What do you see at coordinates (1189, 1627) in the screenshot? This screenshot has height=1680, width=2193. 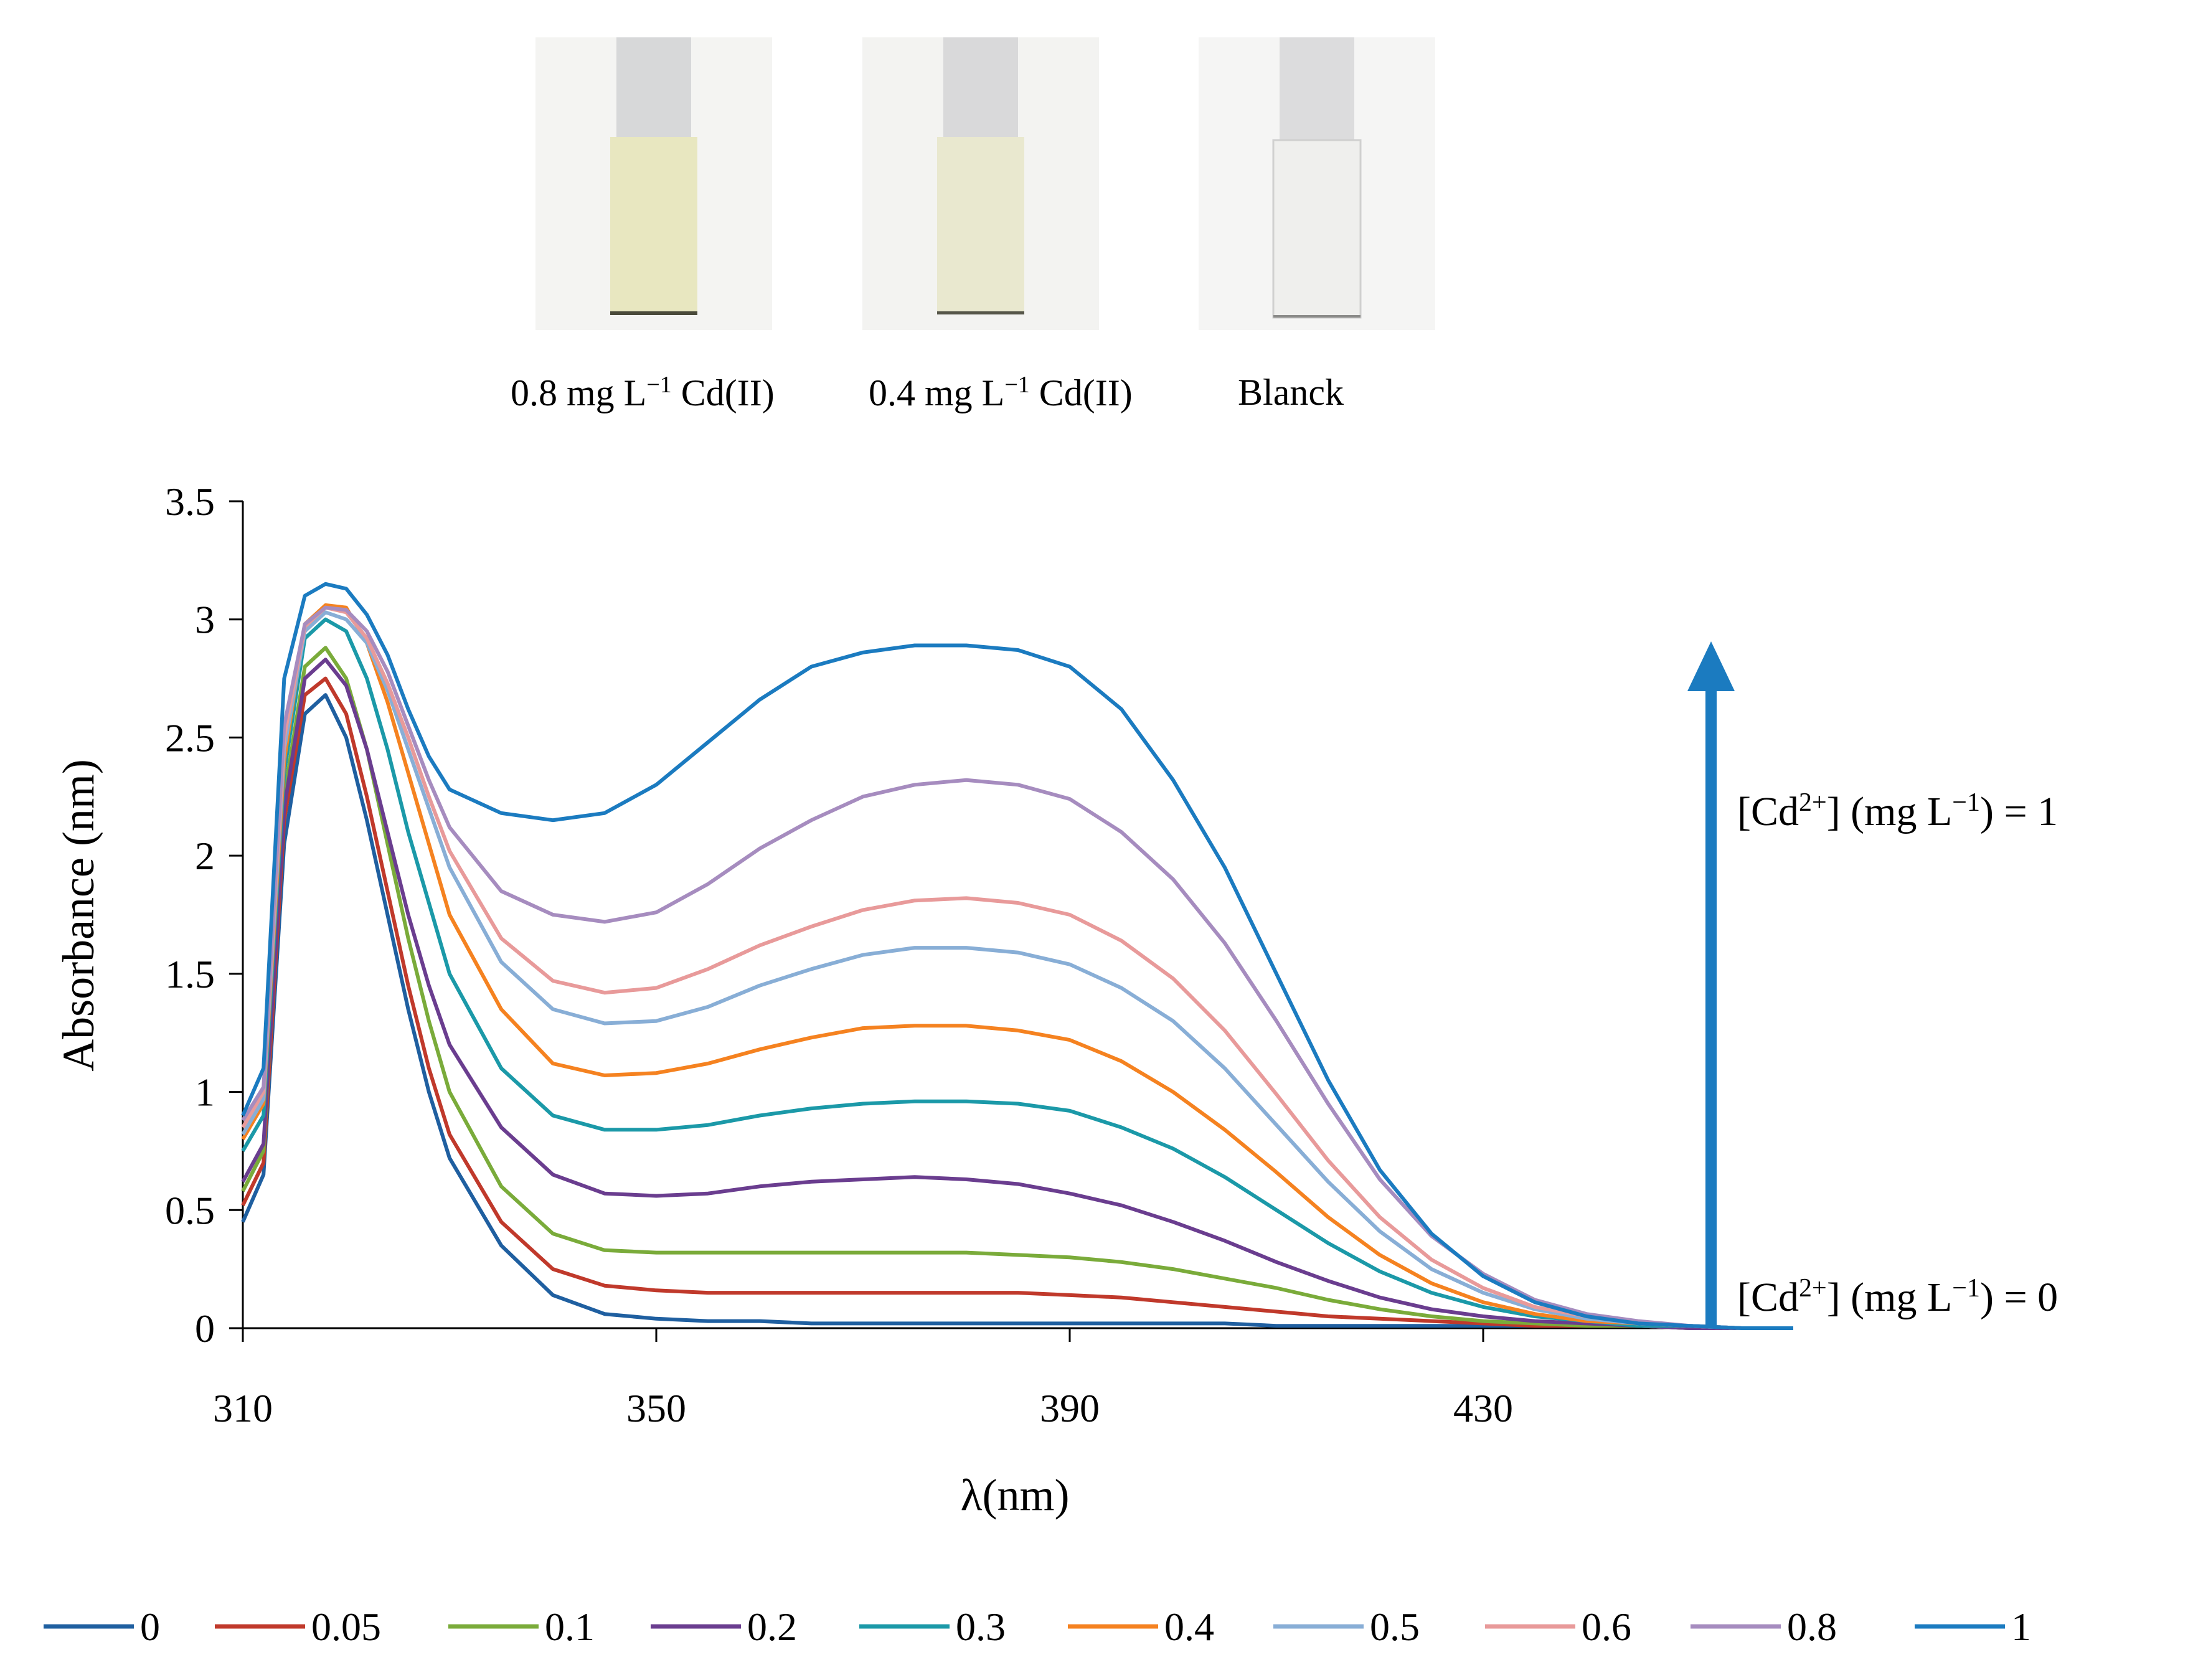 I see `legend-label-0.4: 0.4` at bounding box center [1189, 1627].